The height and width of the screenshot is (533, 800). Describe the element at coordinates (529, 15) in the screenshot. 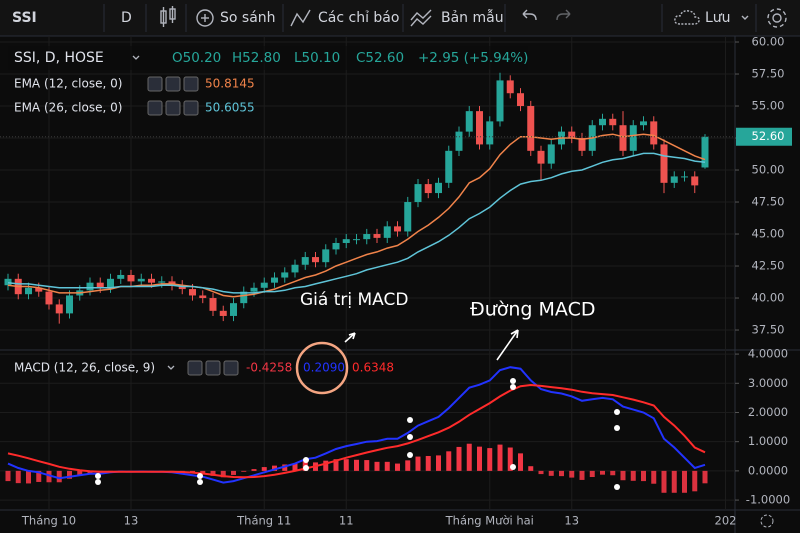

I see `undo-icon` at that location.